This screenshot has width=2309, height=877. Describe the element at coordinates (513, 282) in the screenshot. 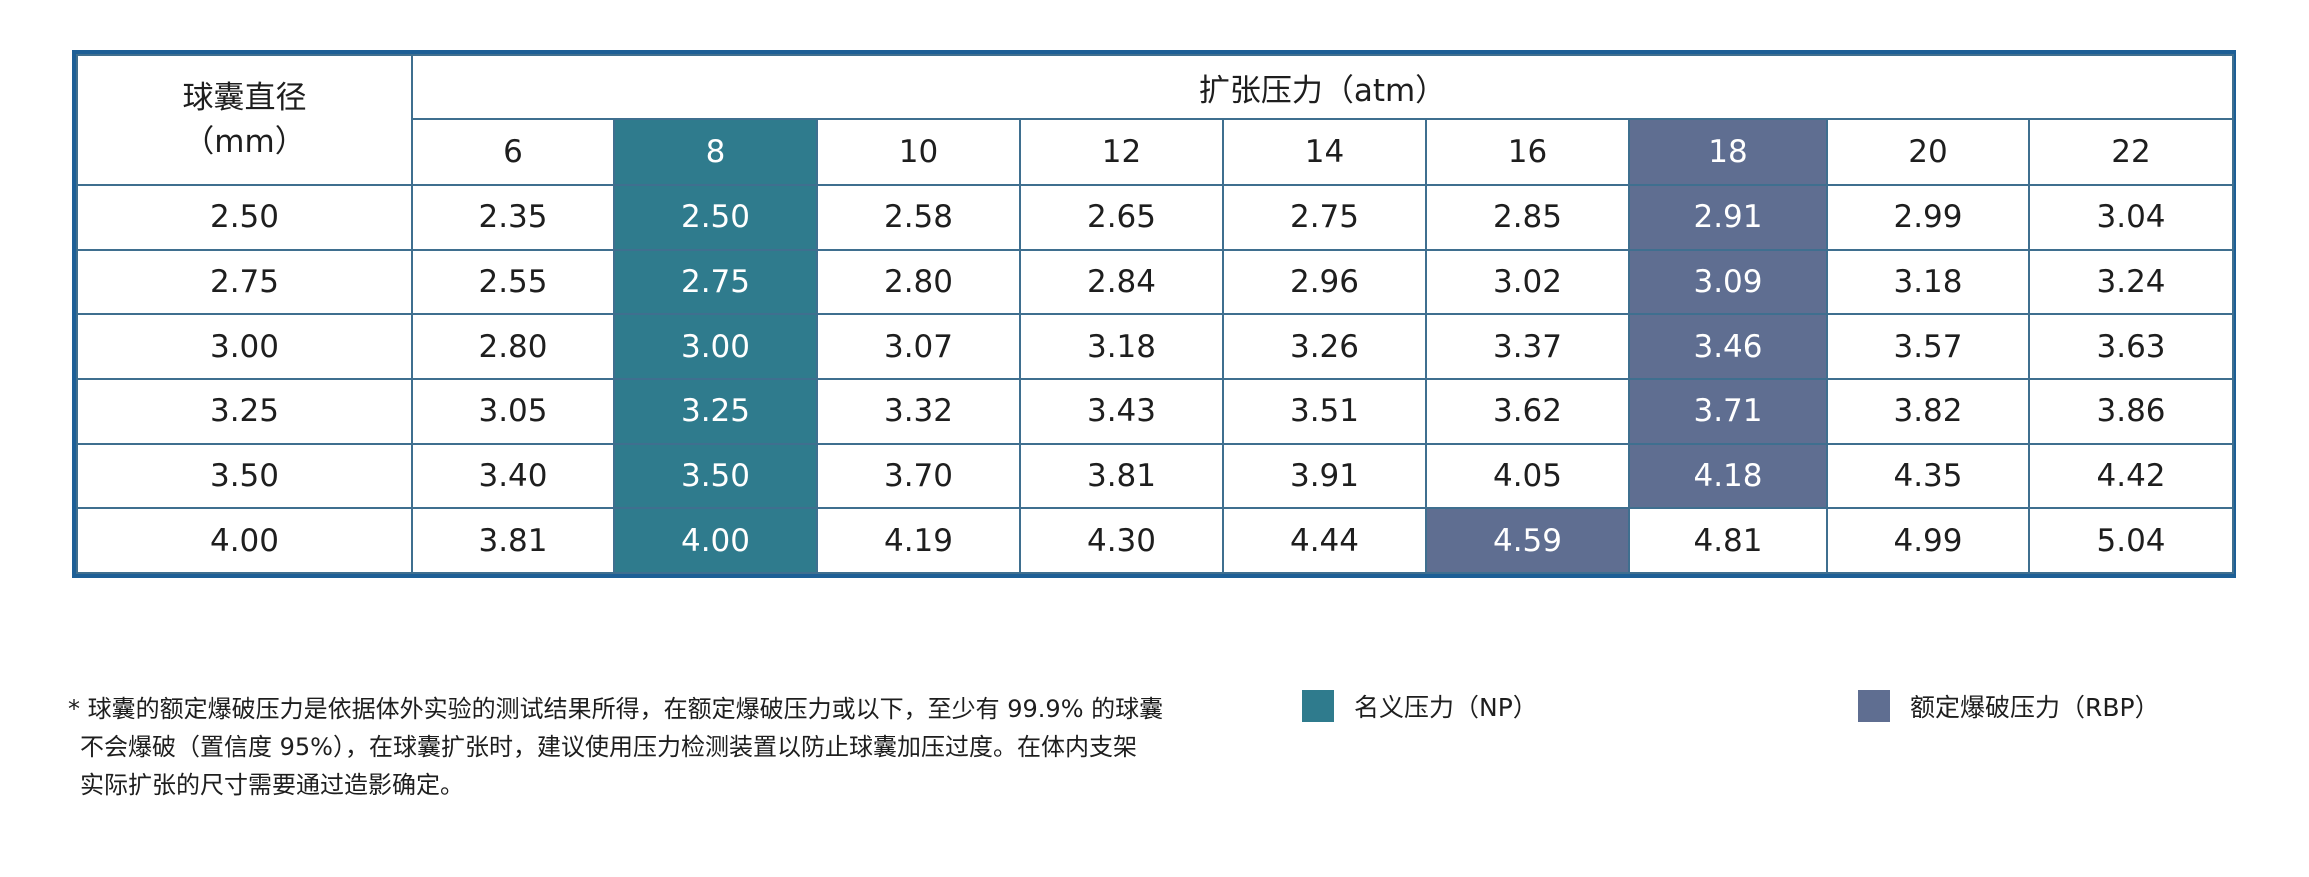

I see `table-cell: 2.55` at that location.